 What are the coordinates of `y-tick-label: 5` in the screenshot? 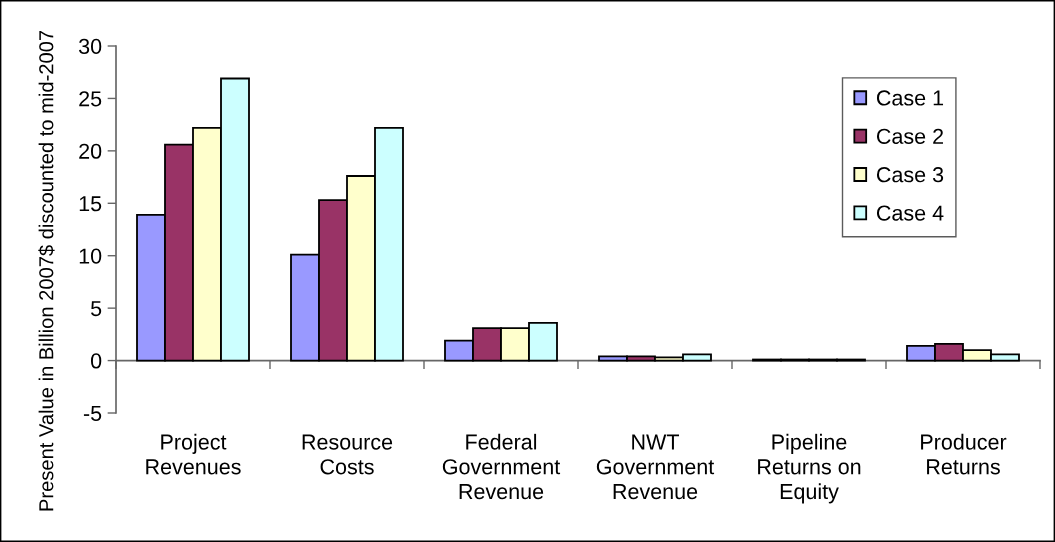 It's located at (96, 309).